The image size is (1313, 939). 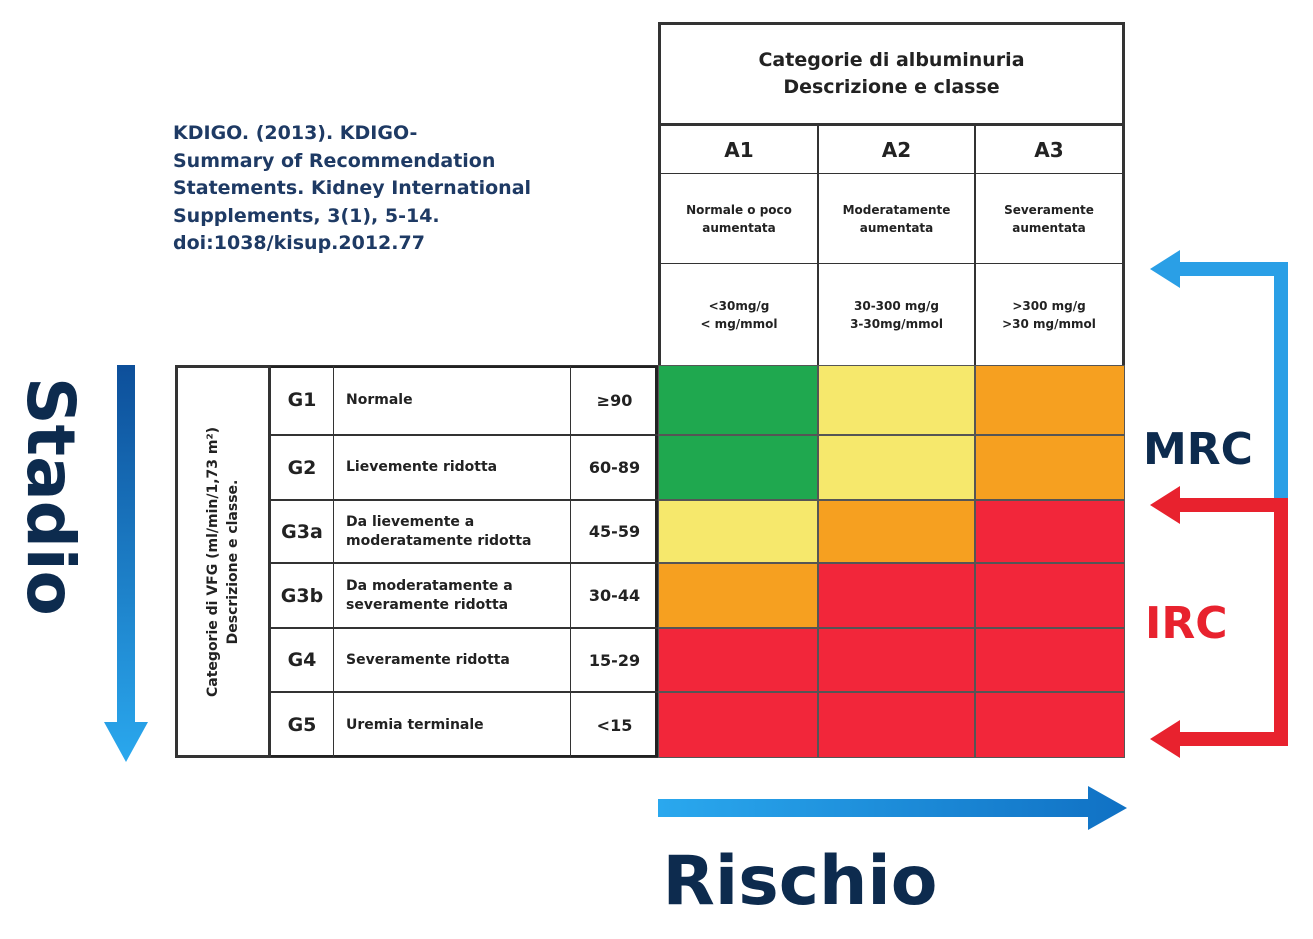 What do you see at coordinates (891, 87) in the screenshot?
I see `albuminuria-subtitle: Descrizione e classe` at bounding box center [891, 87].